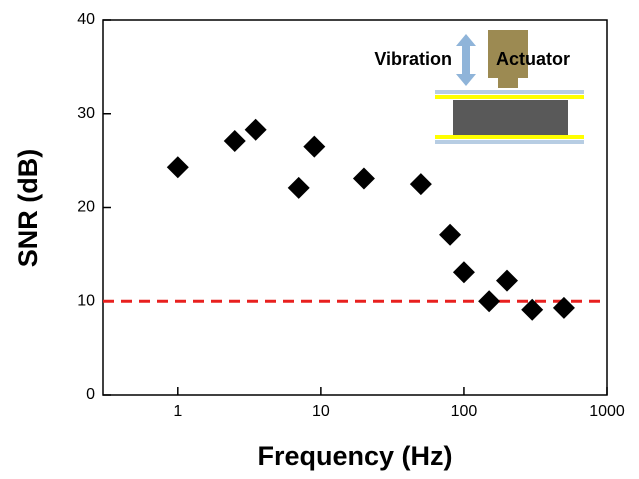 The height and width of the screenshot is (479, 639). I want to click on inset-diagram, so click(509, 87).